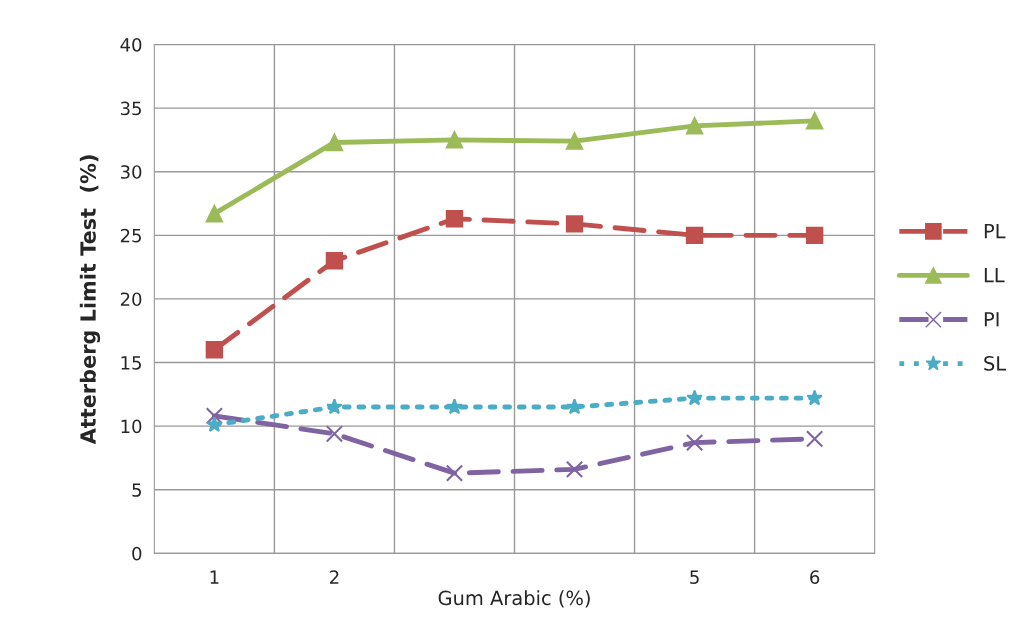 Image resolution: width=1029 pixels, height=636 pixels. Describe the element at coordinates (131, 426) in the screenshot. I see `y-tick-label: 10` at that location.